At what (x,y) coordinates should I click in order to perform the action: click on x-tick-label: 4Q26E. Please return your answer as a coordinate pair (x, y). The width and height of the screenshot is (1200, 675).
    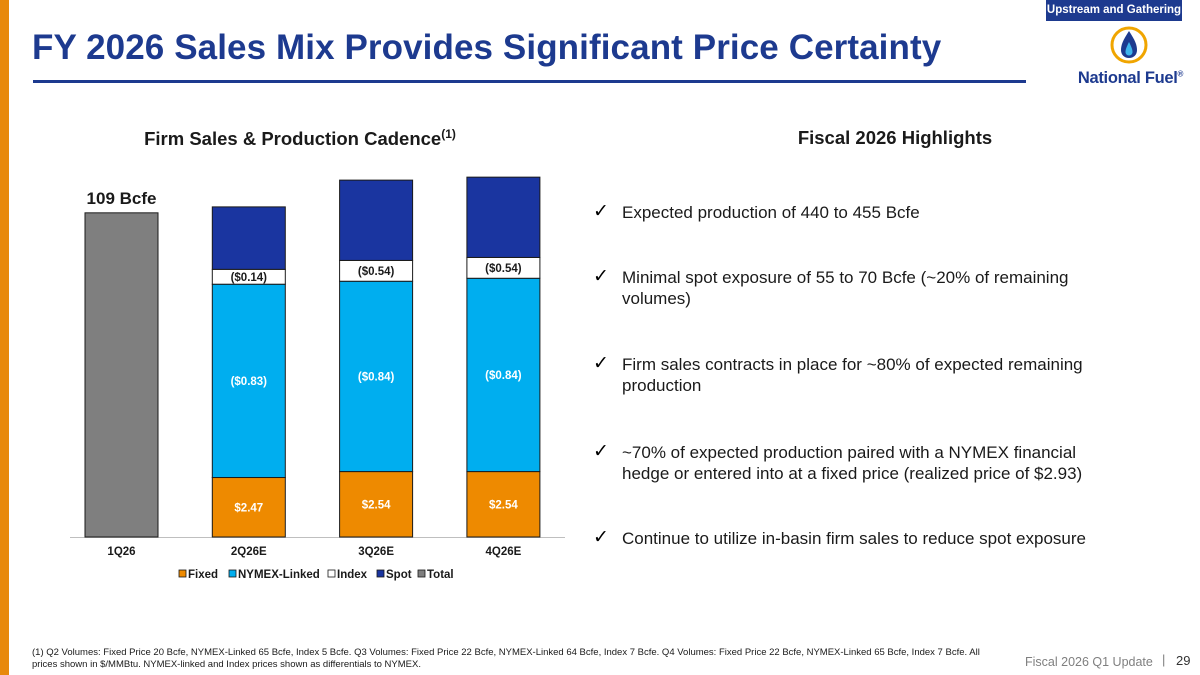
    Looking at the image, I should click on (503, 552).